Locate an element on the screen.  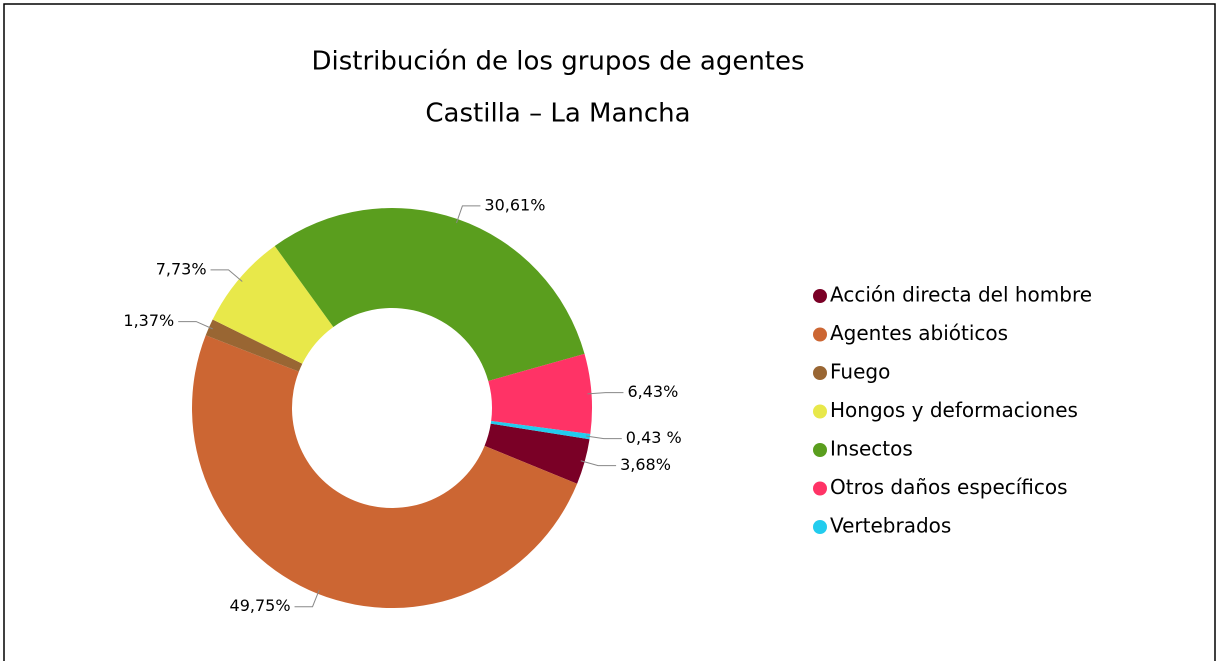
legend-label: Insectos is located at coordinates (871, 449).